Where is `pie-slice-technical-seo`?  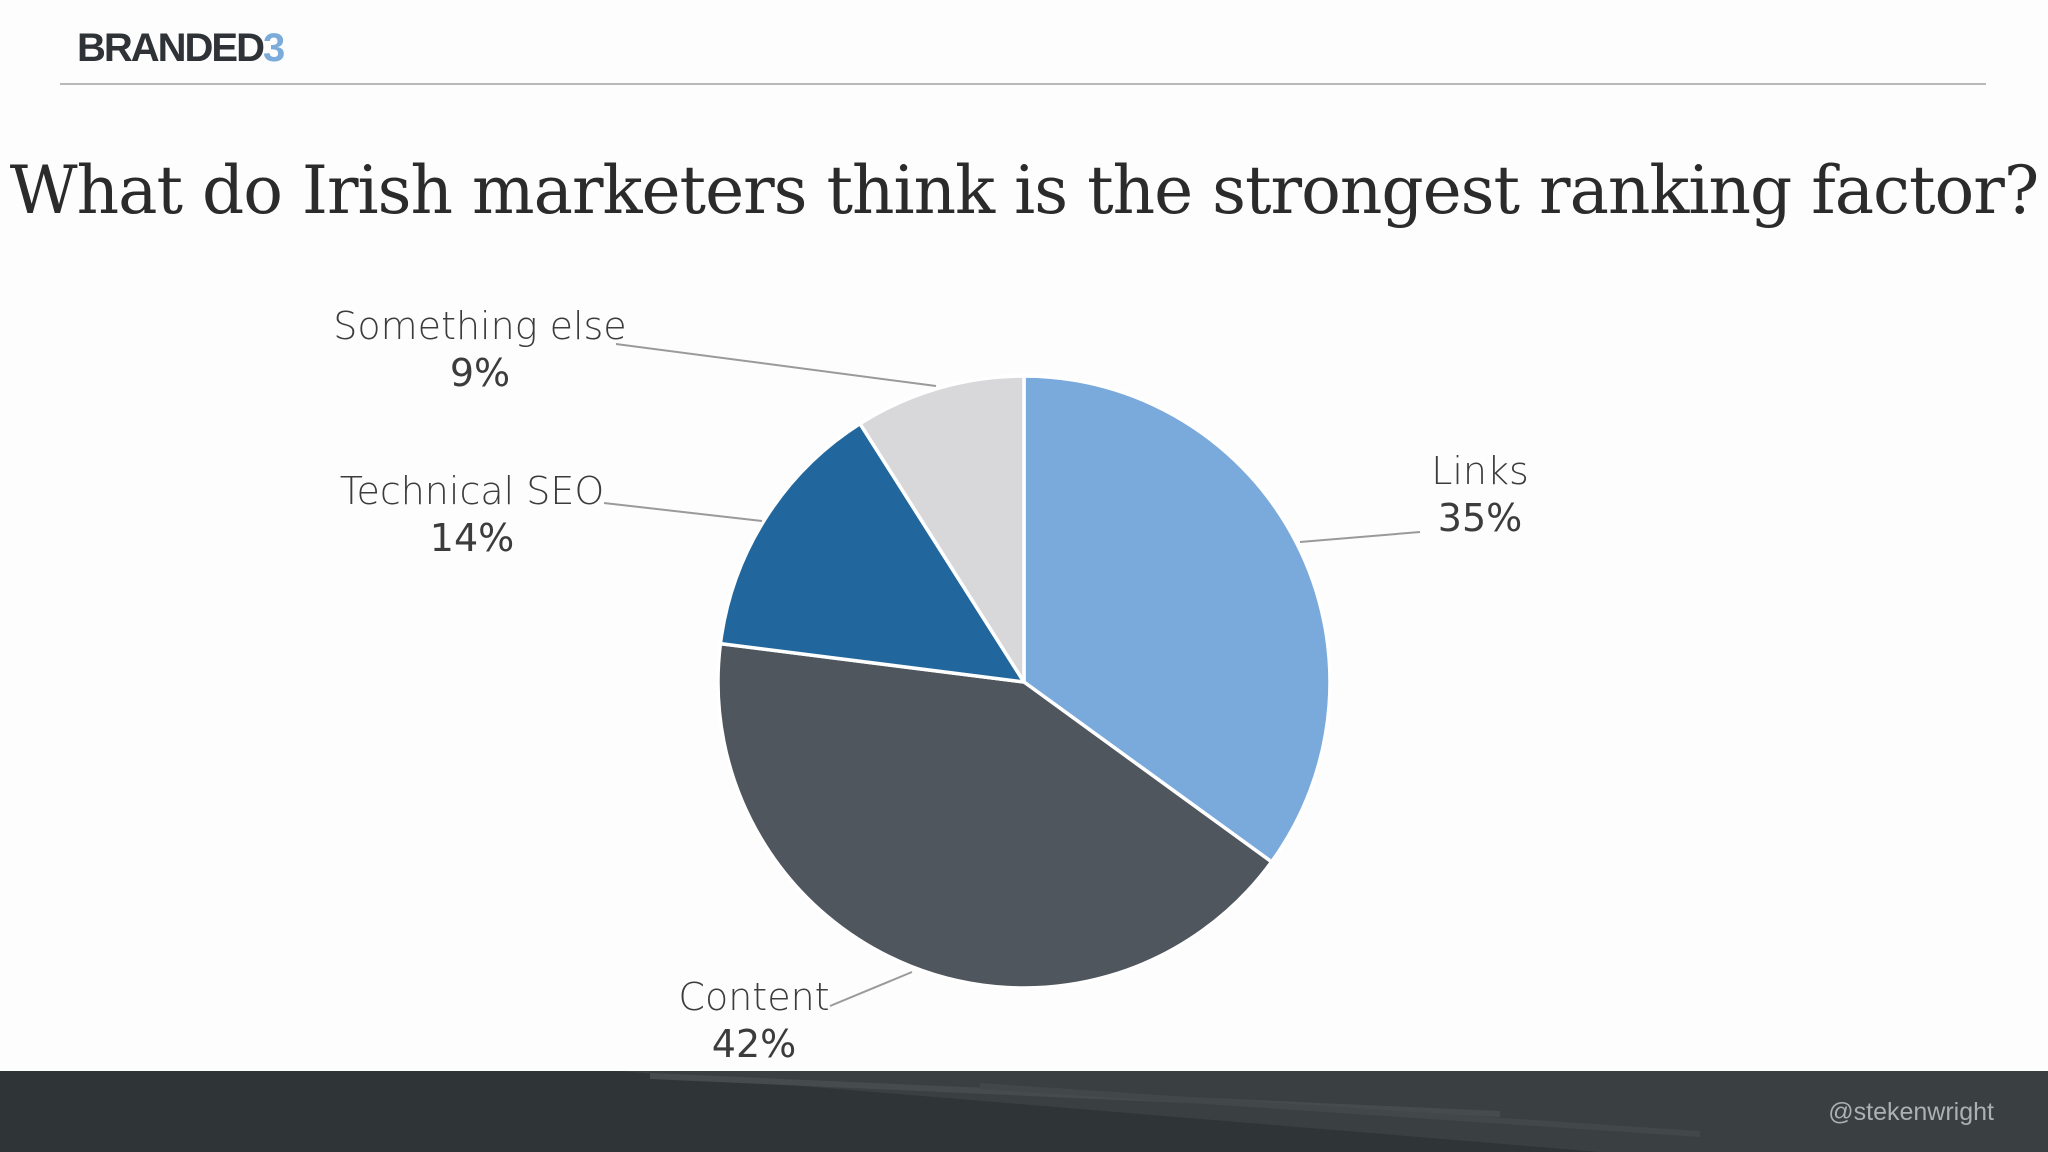 pie-slice-technical-seo is located at coordinates (872, 552).